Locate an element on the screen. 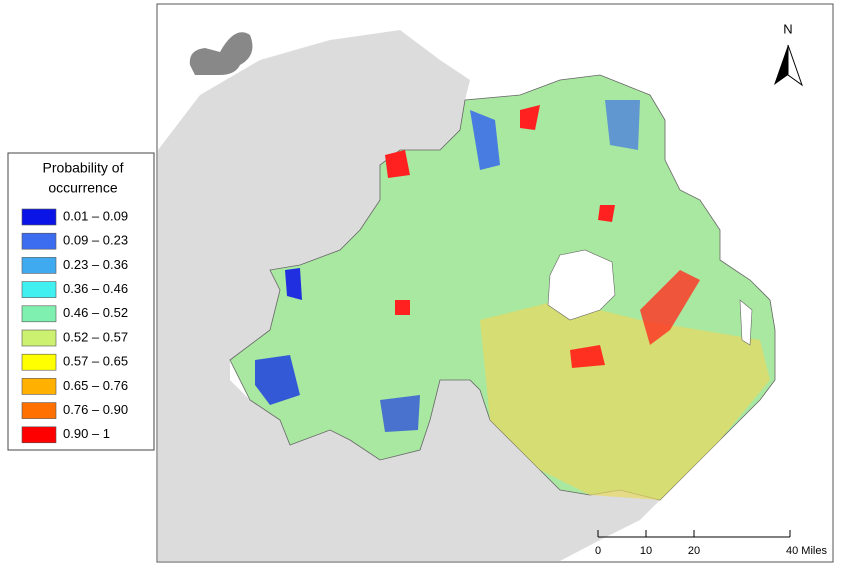 The image size is (850, 574). legend-label: 0.76 – 0.90 is located at coordinates (95, 409).